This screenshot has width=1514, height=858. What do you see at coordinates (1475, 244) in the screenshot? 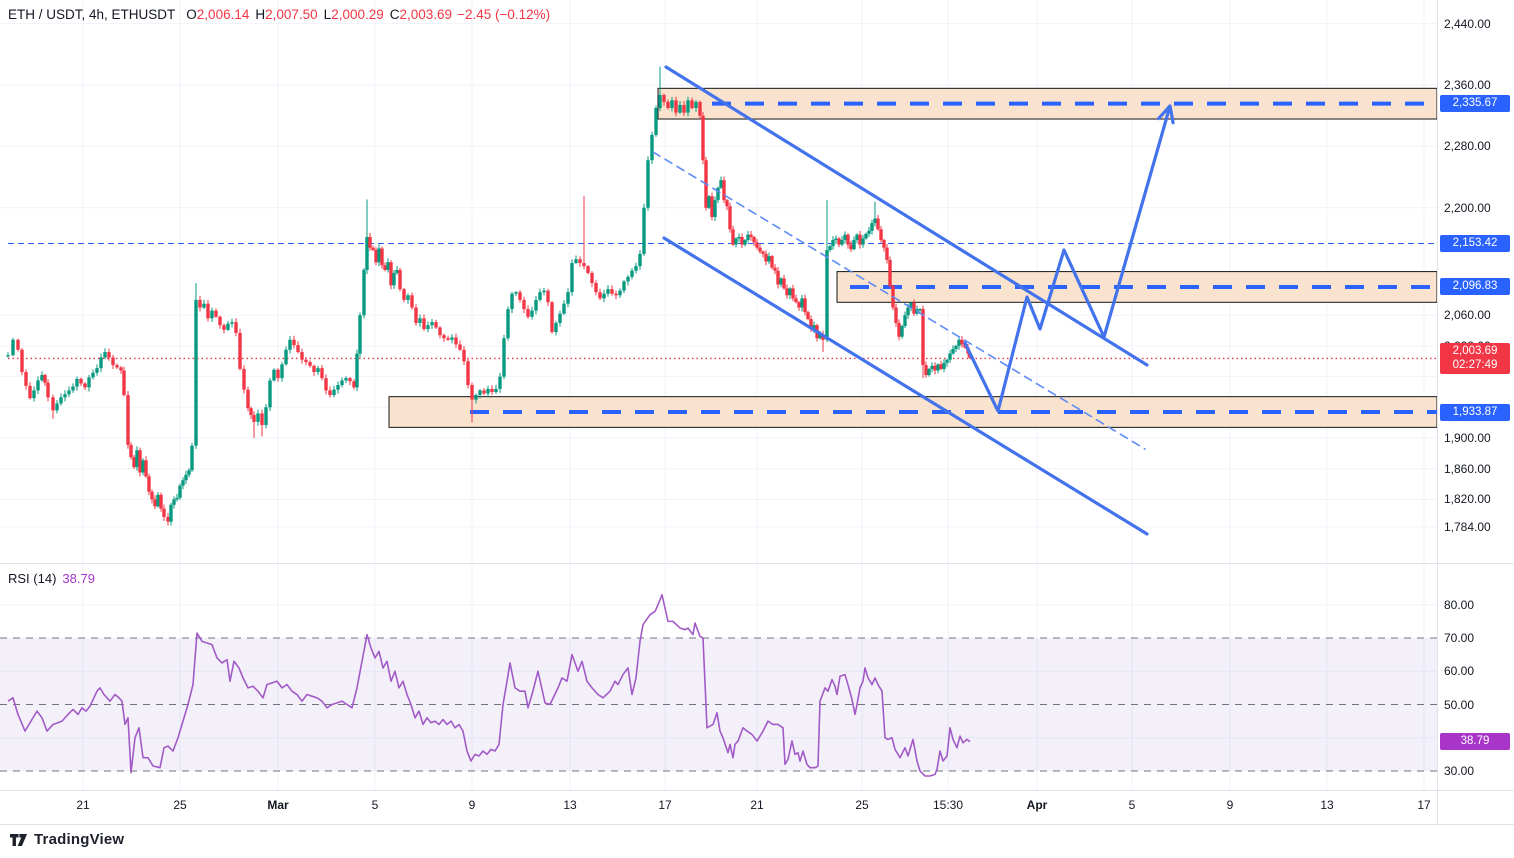
I see `price-badge-215342: 2,153.42` at bounding box center [1475, 244].